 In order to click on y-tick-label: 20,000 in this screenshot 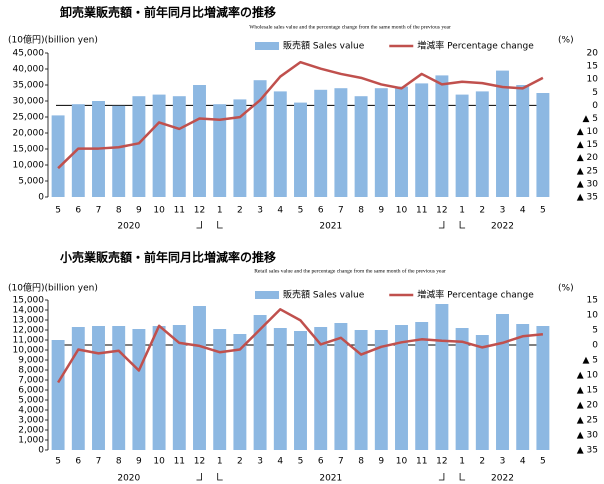, I will do `click(29, 134)`.